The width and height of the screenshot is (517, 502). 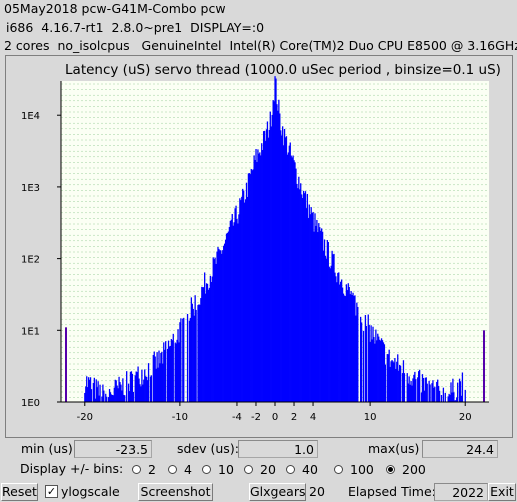 I want to click on bins-radio-200: 200, so click(x=406, y=469).